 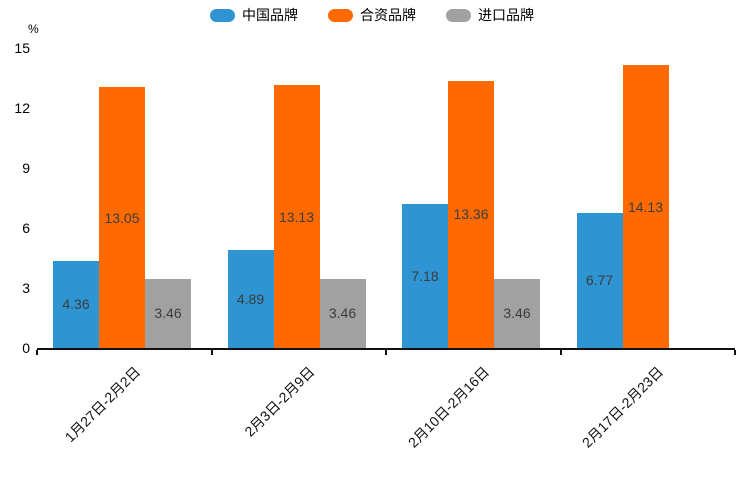 I want to click on y-axis-tick-label: 15, so click(x=22, y=48).